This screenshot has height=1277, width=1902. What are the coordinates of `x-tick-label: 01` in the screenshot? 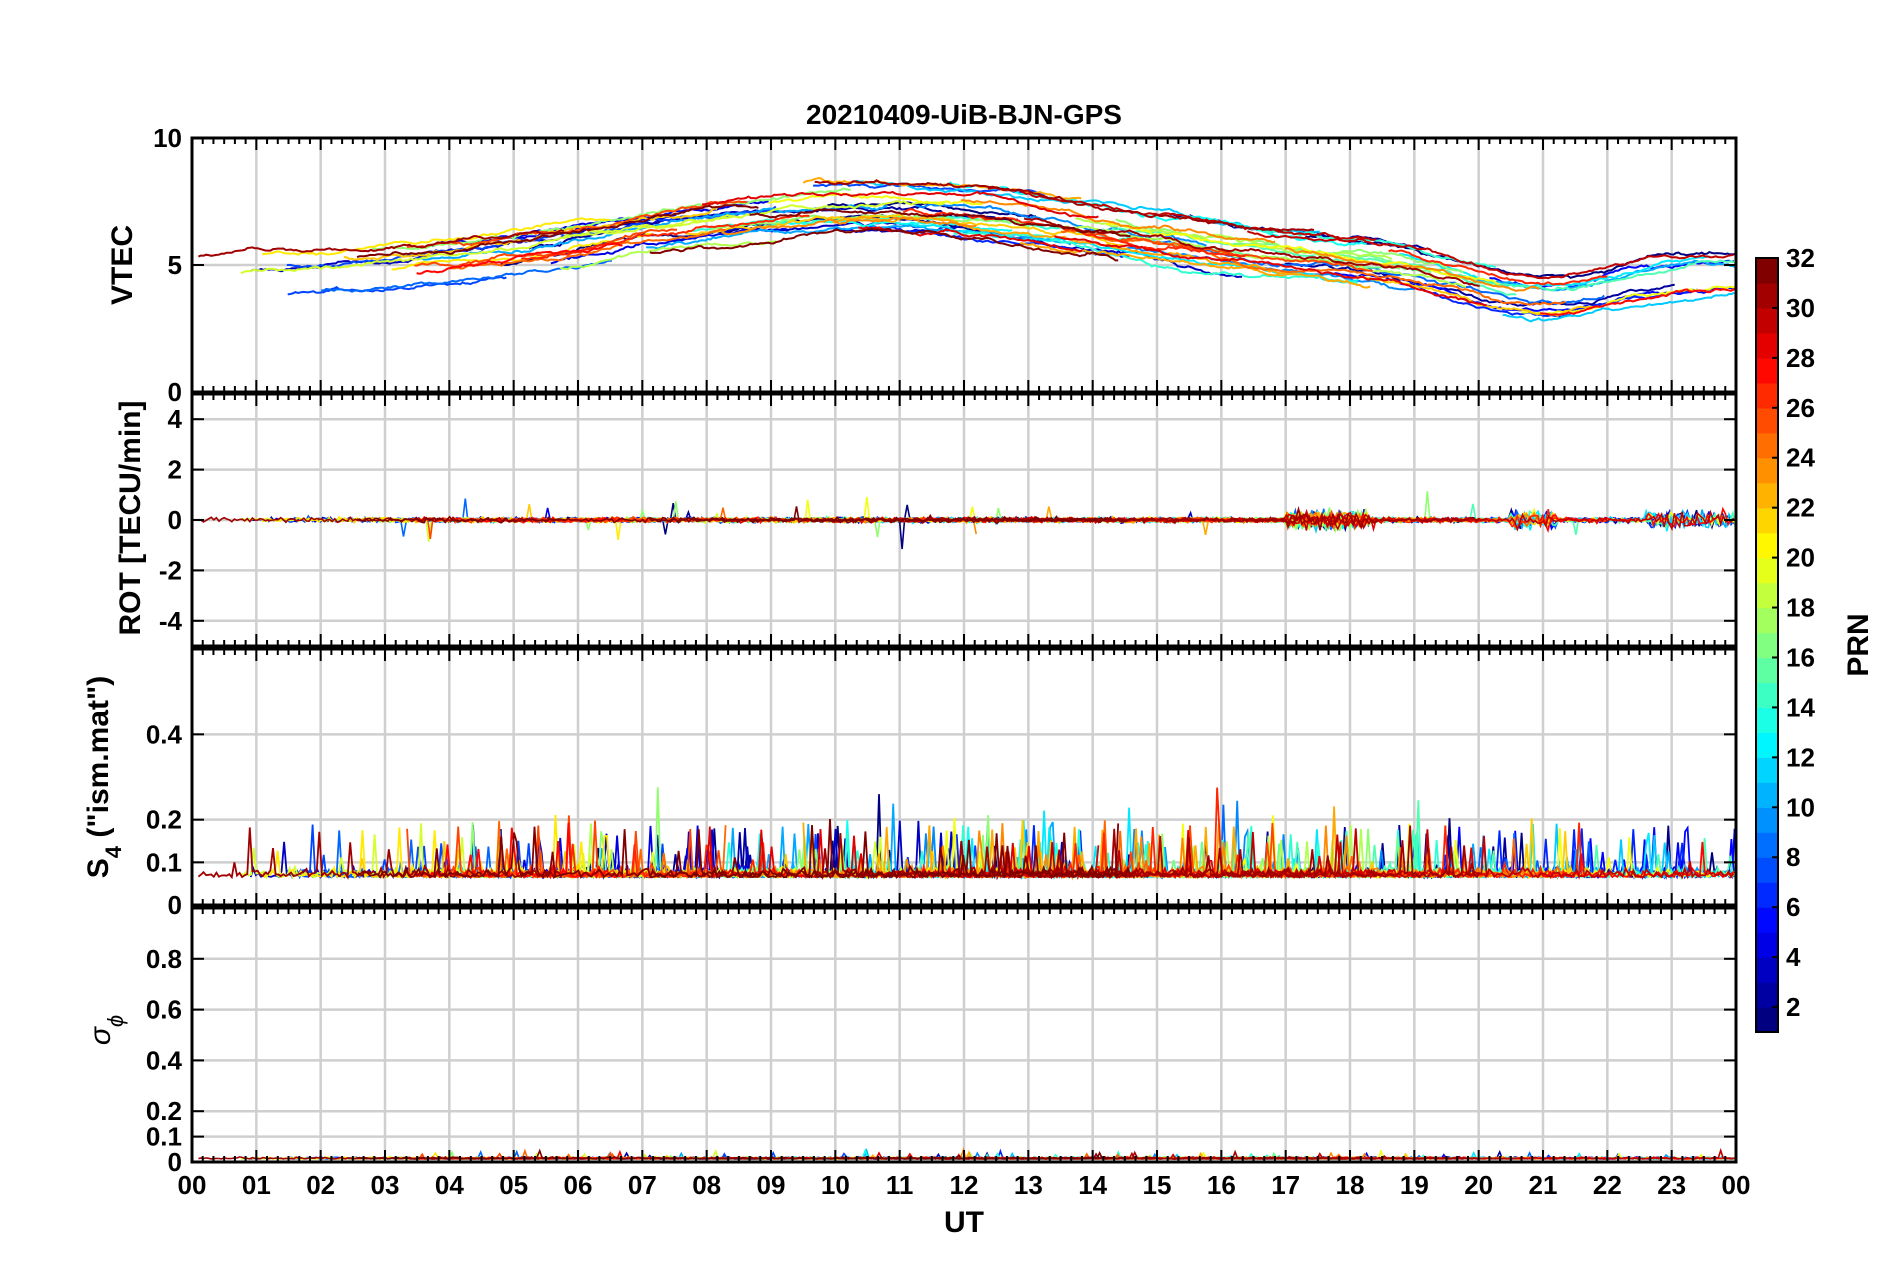 It's located at (256, 1185).